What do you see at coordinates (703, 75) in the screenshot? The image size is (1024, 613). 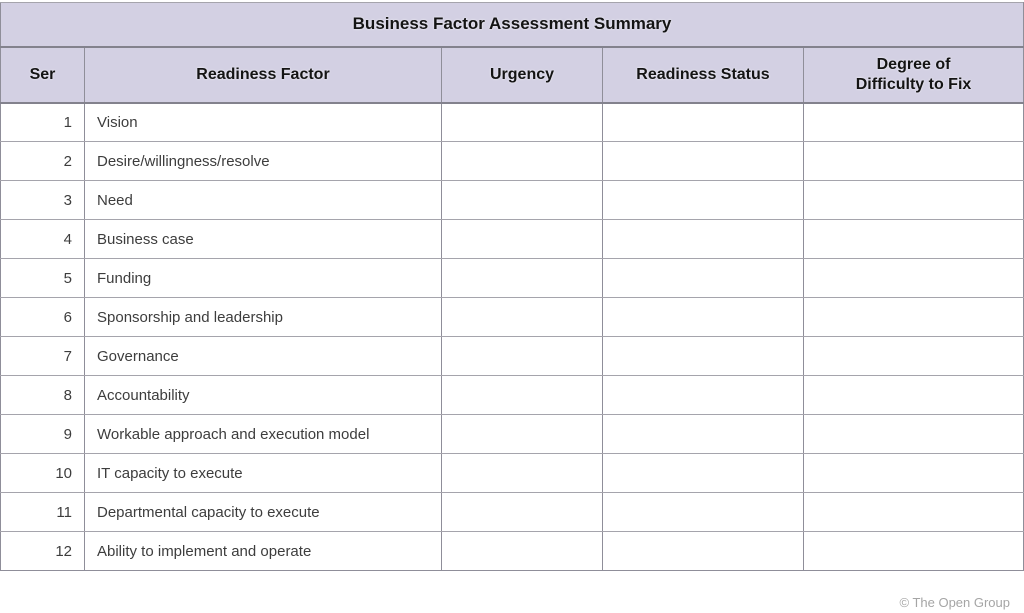 I see `column-header-readiness-status: Readiness Status` at bounding box center [703, 75].